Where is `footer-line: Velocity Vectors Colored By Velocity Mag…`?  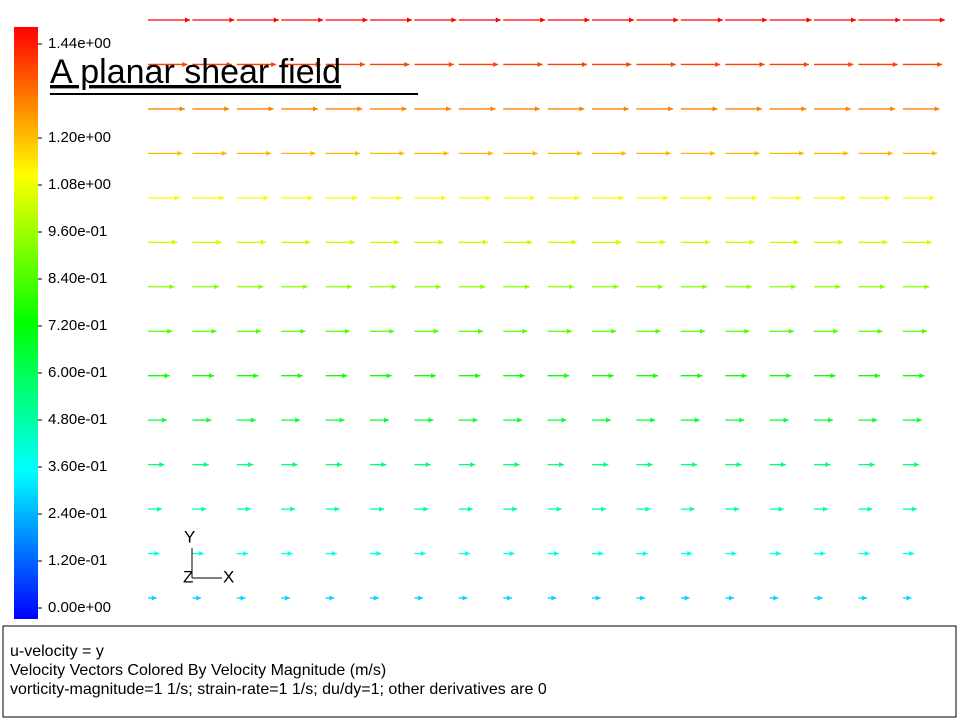 footer-line: Velocity Vectors Colored By Velocity Mag… is located at coordinates (198, 670).